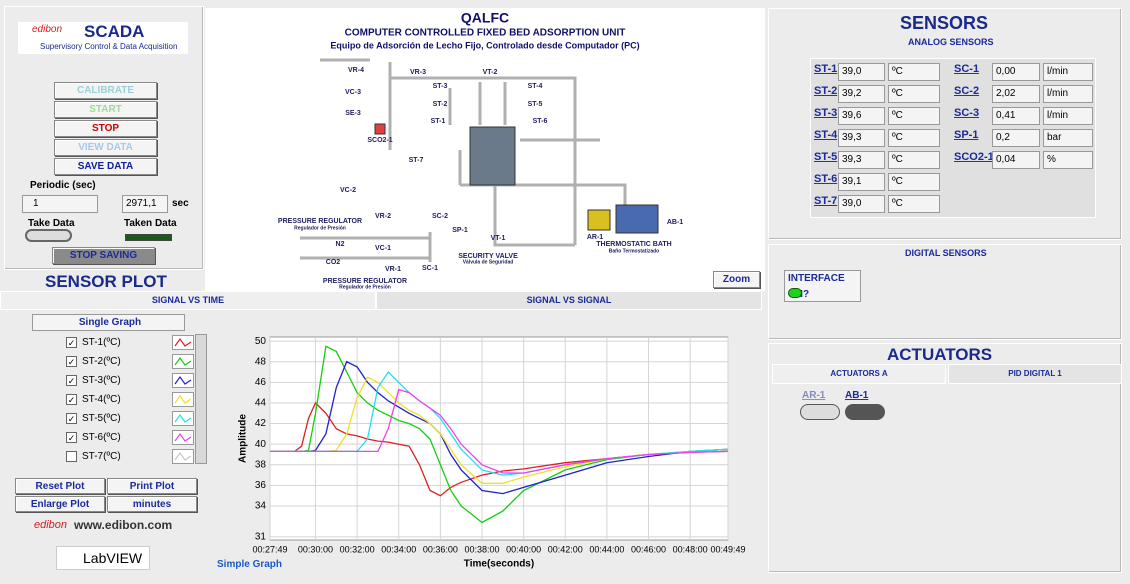 Image resolution: width=1130 pixels, height=584 pixels. What do you see at coordinates (353, 113) in the screenshot?
I see `diagram-label: SE-3` at bounding box center [353, 113].